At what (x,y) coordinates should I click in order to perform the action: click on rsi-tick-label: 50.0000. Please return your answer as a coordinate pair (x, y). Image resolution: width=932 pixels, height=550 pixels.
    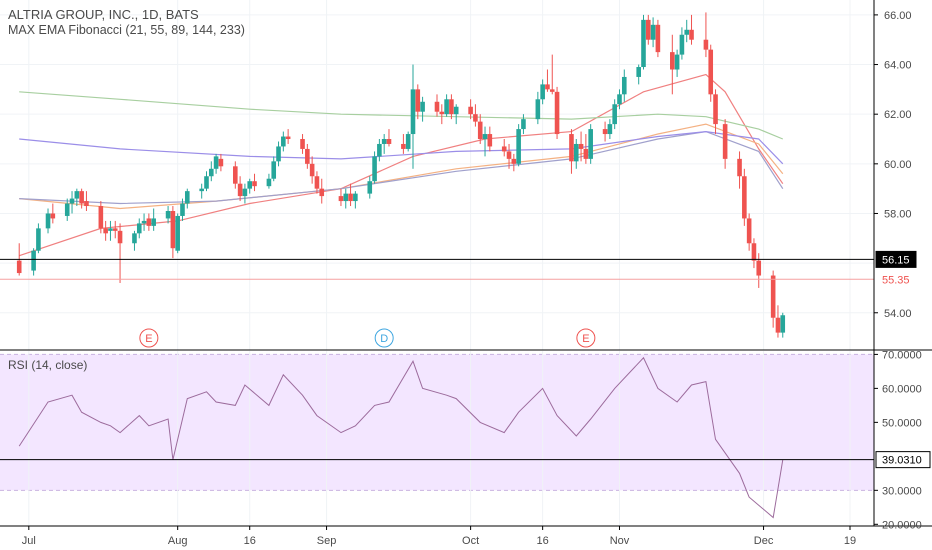
    Looking at the image, I should click on (902, 423).